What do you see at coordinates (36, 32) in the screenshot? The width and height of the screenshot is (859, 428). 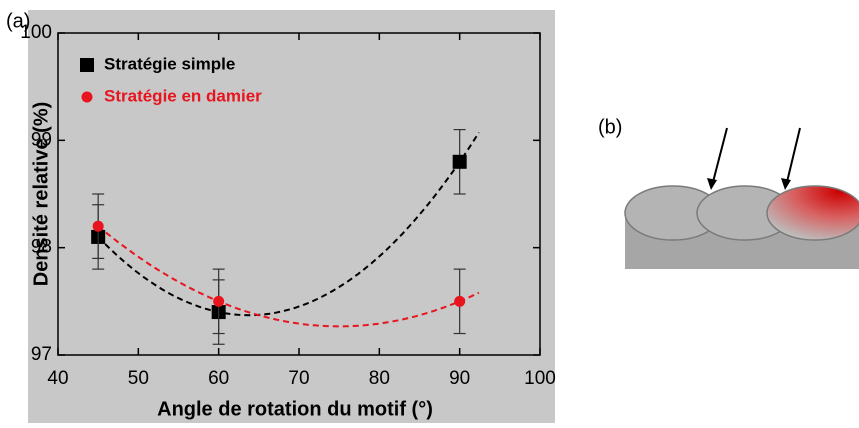 I see `y-tick-label: 100` at bounding box center [36, 32].